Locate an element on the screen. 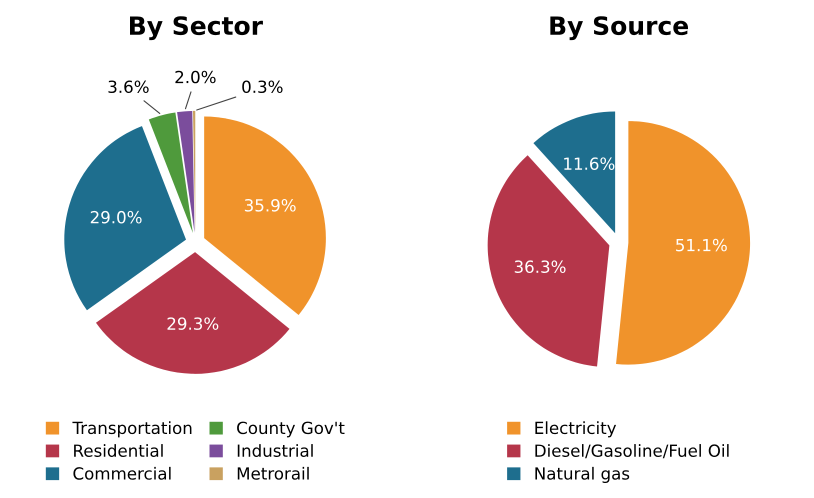  data-label: 11.6% is located at coordinates (589, 163).